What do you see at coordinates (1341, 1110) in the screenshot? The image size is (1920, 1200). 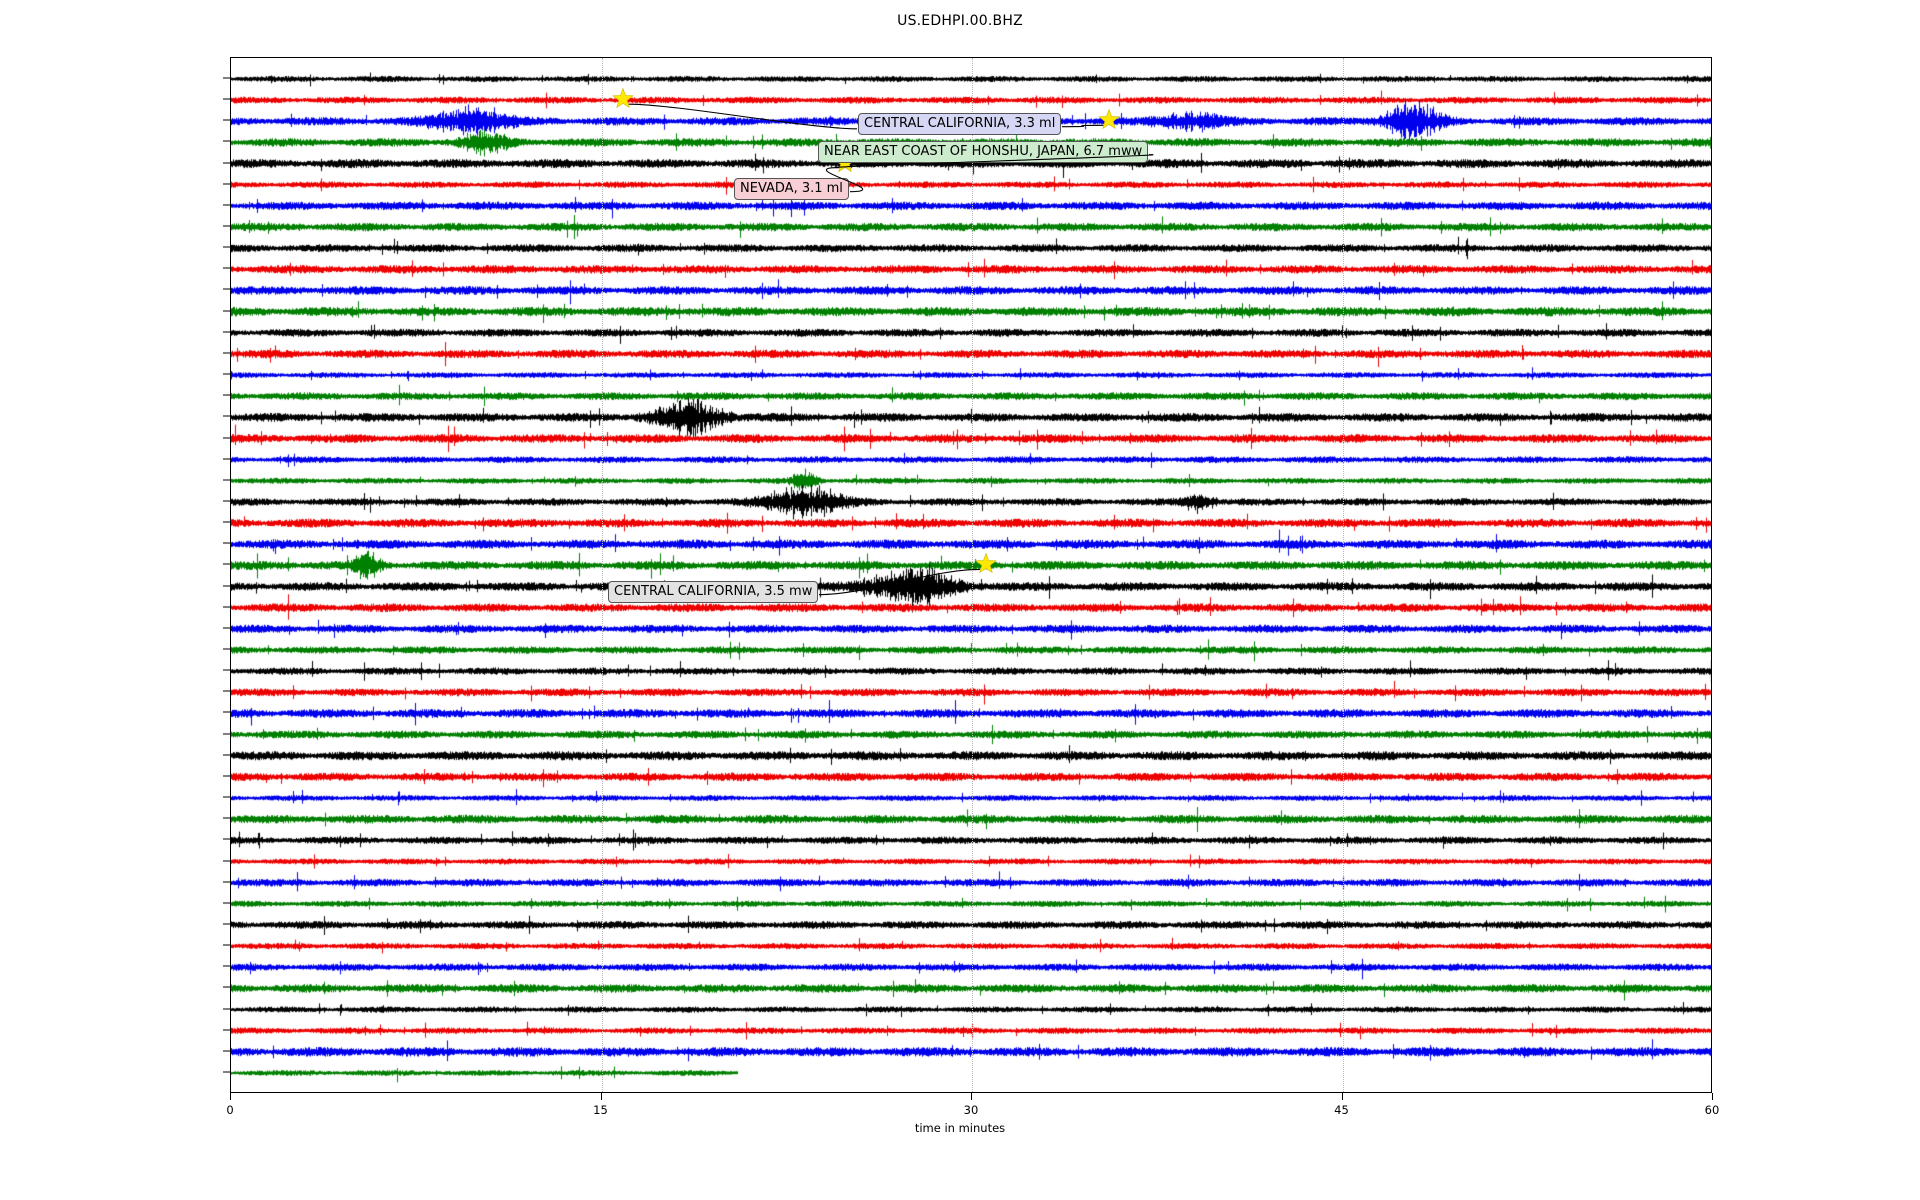 I see `x-axis-tick-label: 45` at bounding box center [1341, 1110].